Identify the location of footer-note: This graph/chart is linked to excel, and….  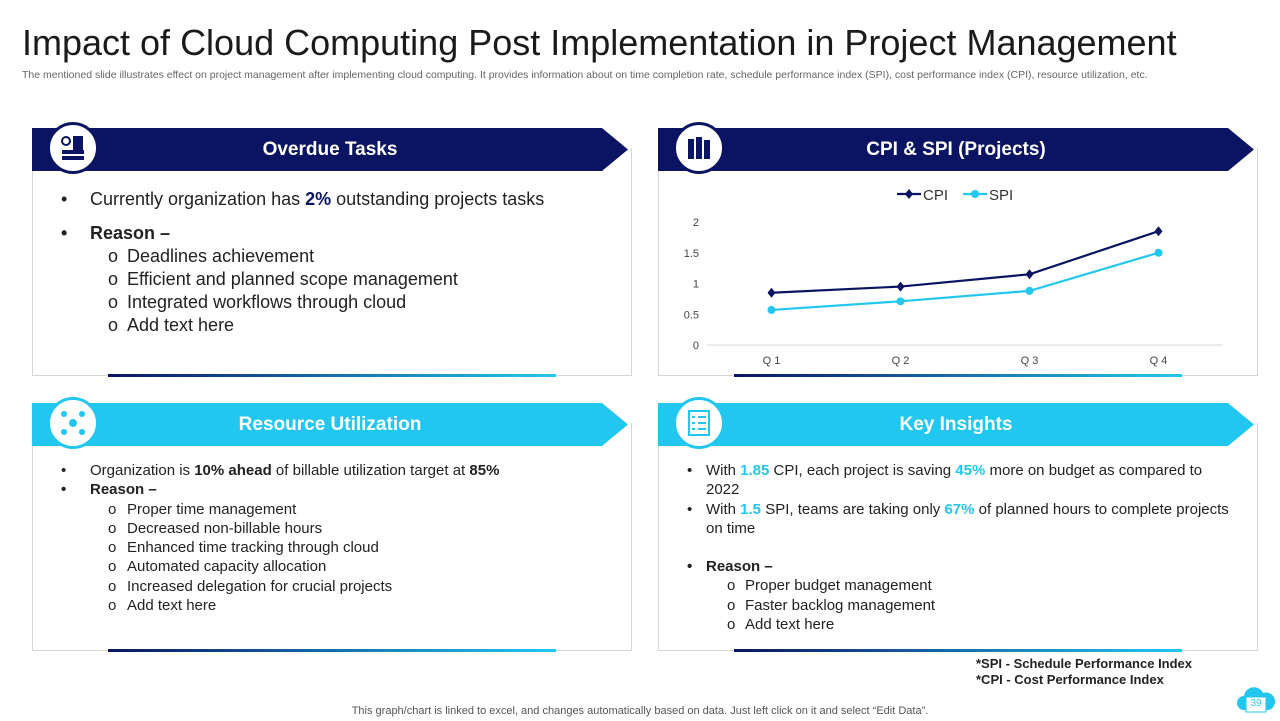
(640, 711).